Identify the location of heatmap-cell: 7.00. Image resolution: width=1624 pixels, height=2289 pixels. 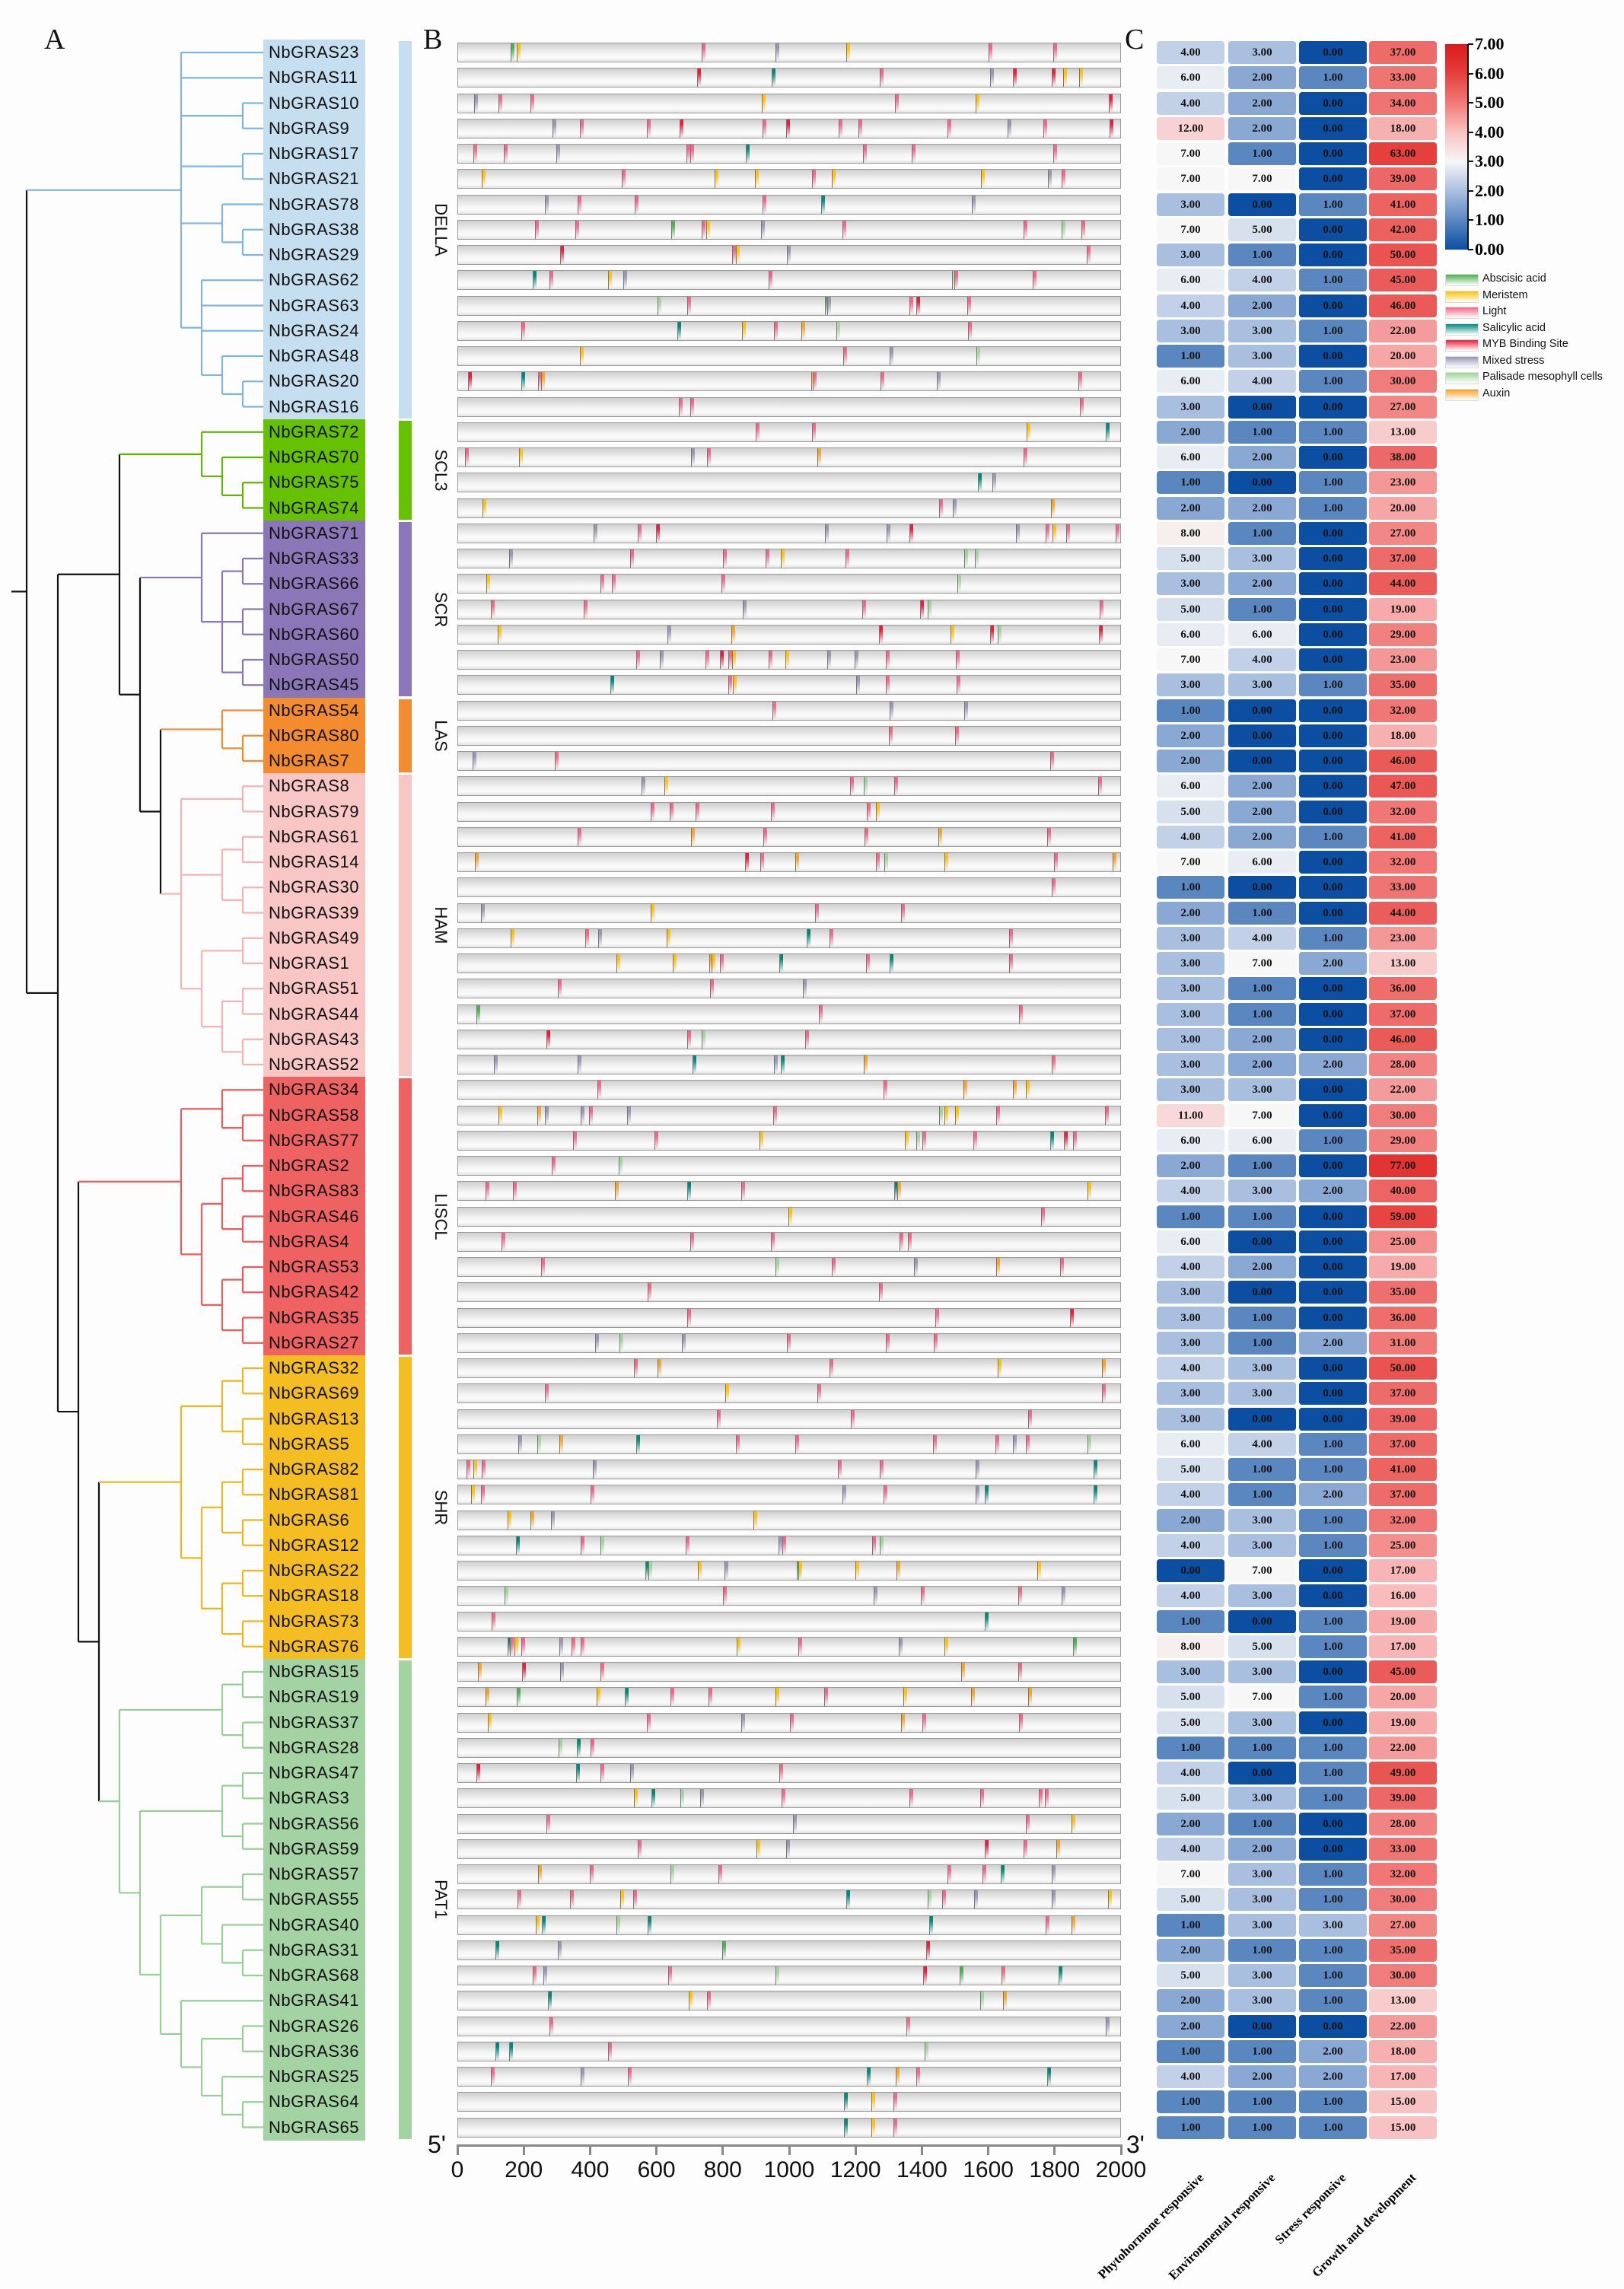
(1190, 1874).